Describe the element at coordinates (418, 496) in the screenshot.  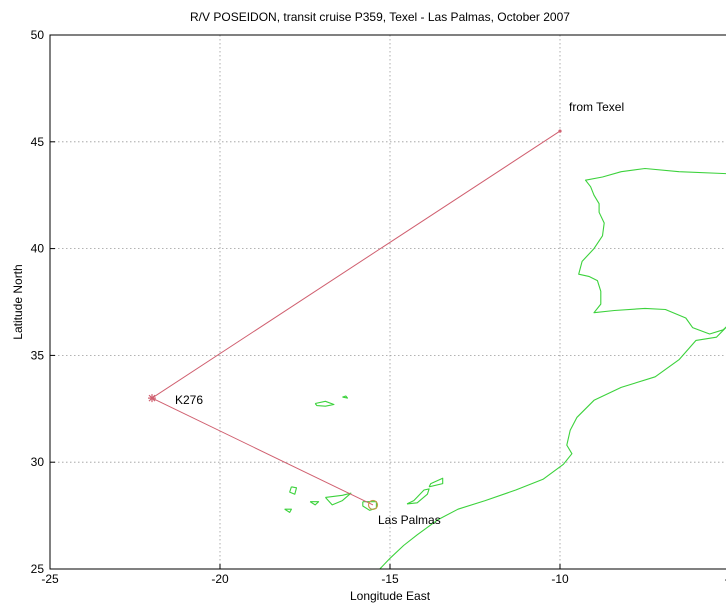
I see `coastline-fuerteventura` at that location.